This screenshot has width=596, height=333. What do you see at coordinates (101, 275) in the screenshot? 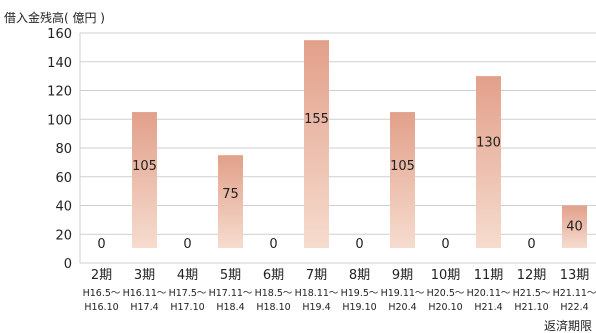
I see `x-category-label: 2期` at bounding box center [101, 275].